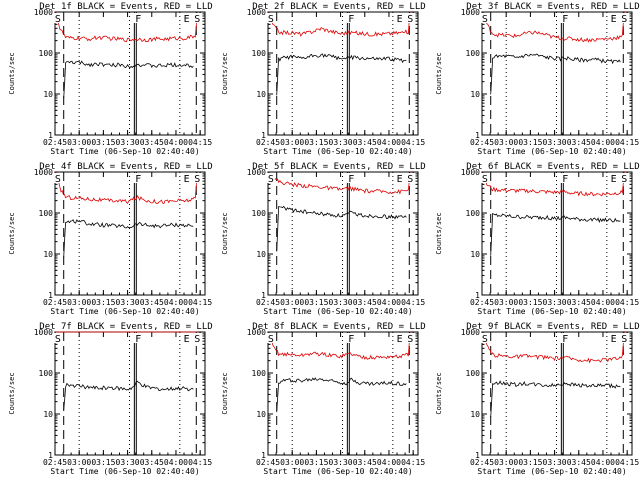 The width and height of the screenshot is (640, 480). Describe the element at coordinates (552, 327) in the screenshot. I see `chart-title: Det 9f BLACK = Events, RED = LLD` at that location.